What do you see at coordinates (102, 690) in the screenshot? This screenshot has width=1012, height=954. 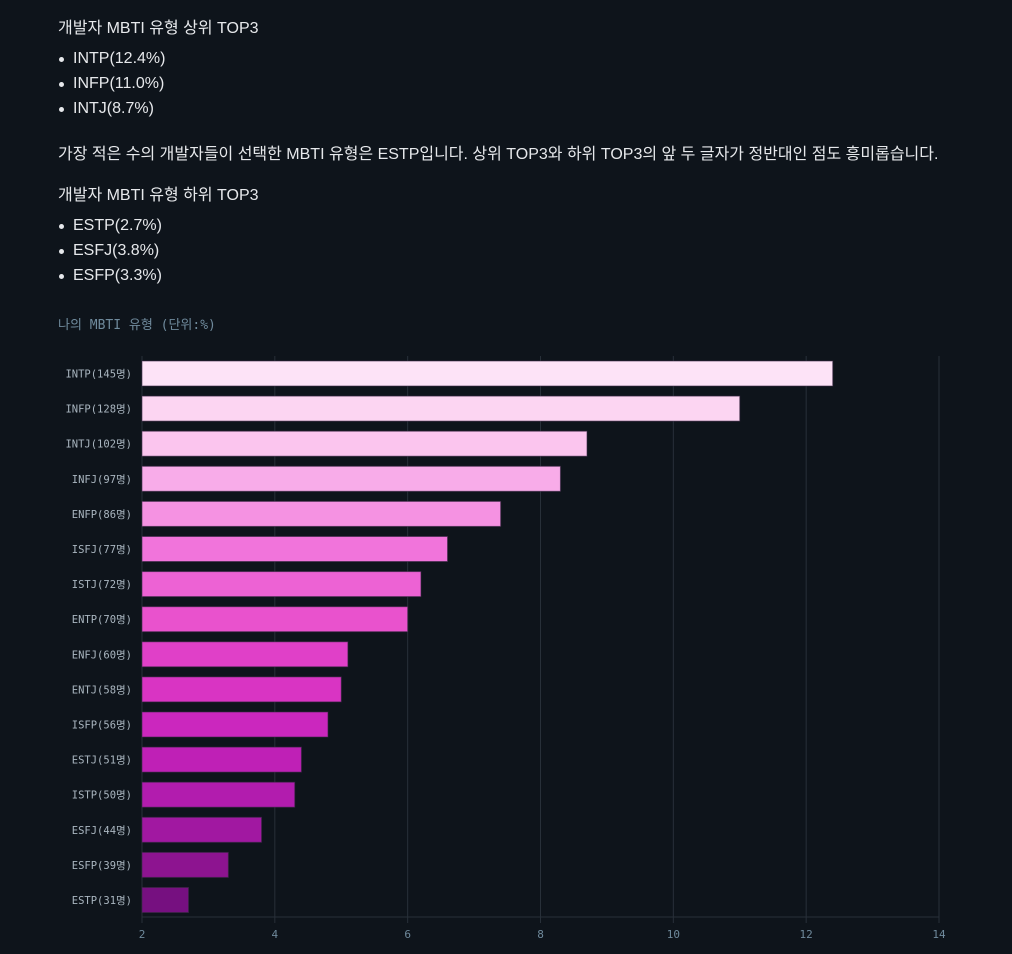 I see `y-tick-label: ENTJ(58명)` at bounding box center [102, 690].